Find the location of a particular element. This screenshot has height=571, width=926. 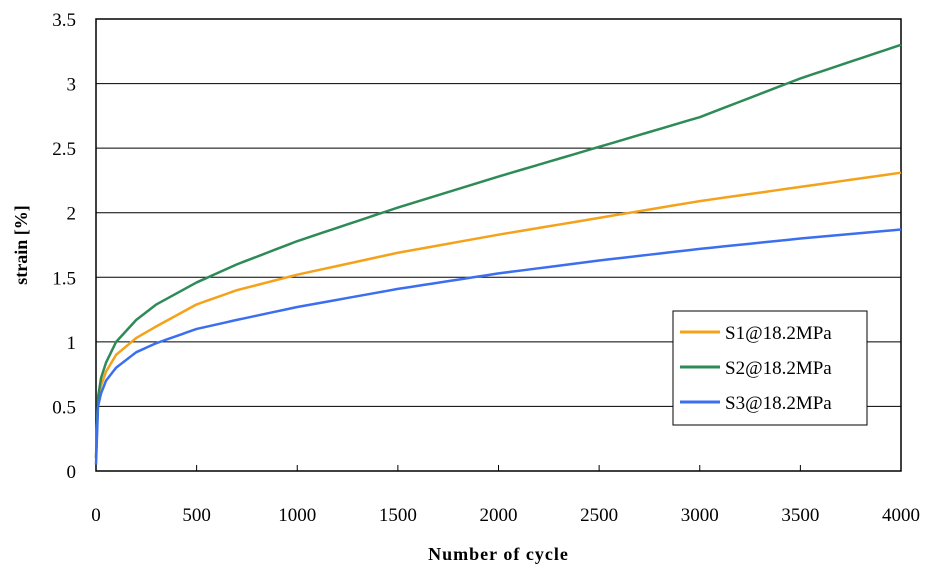

x-tick-label: 3000 is located at coordinates (700, 515).